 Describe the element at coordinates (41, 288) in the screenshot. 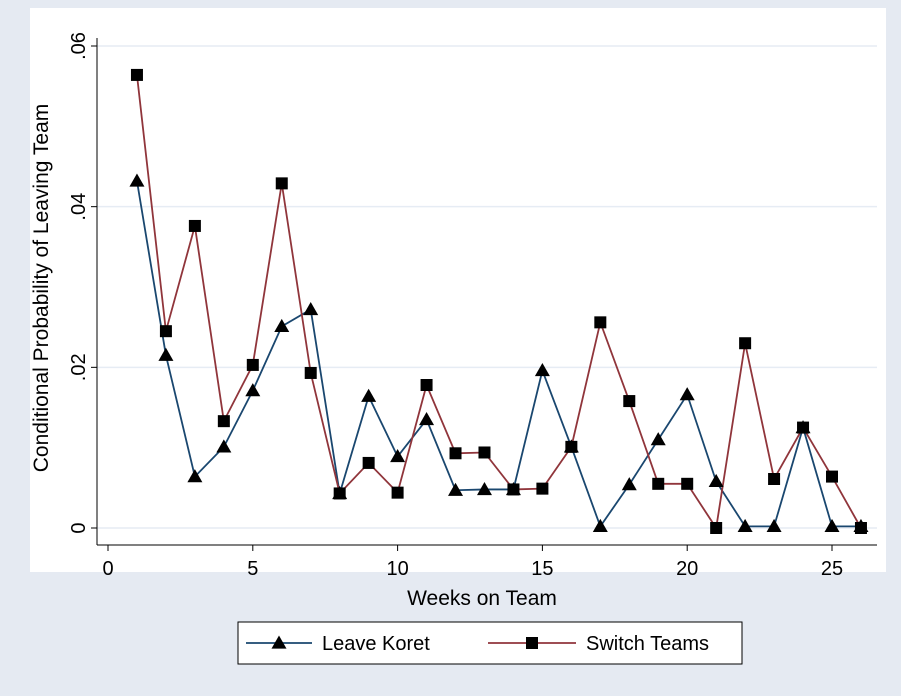

I see `y-axis-title: Conditional Probability of Leaving Team` at that location.